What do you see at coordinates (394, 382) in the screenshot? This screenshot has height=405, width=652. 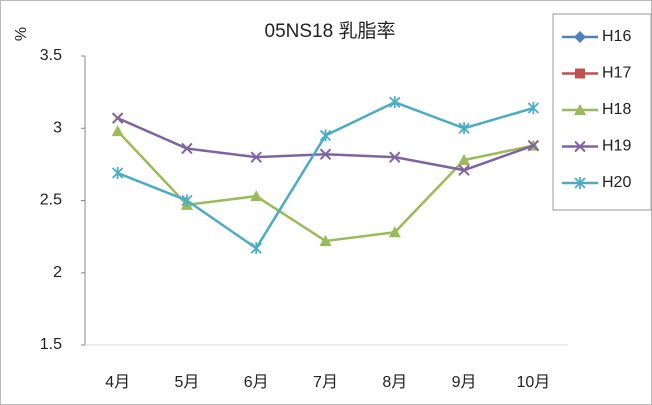 I see `x-tick-label: 8月` at bounding box center [394, 382].